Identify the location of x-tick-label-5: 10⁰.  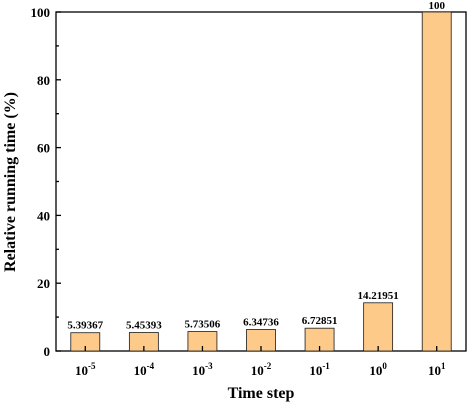
(378, 369).